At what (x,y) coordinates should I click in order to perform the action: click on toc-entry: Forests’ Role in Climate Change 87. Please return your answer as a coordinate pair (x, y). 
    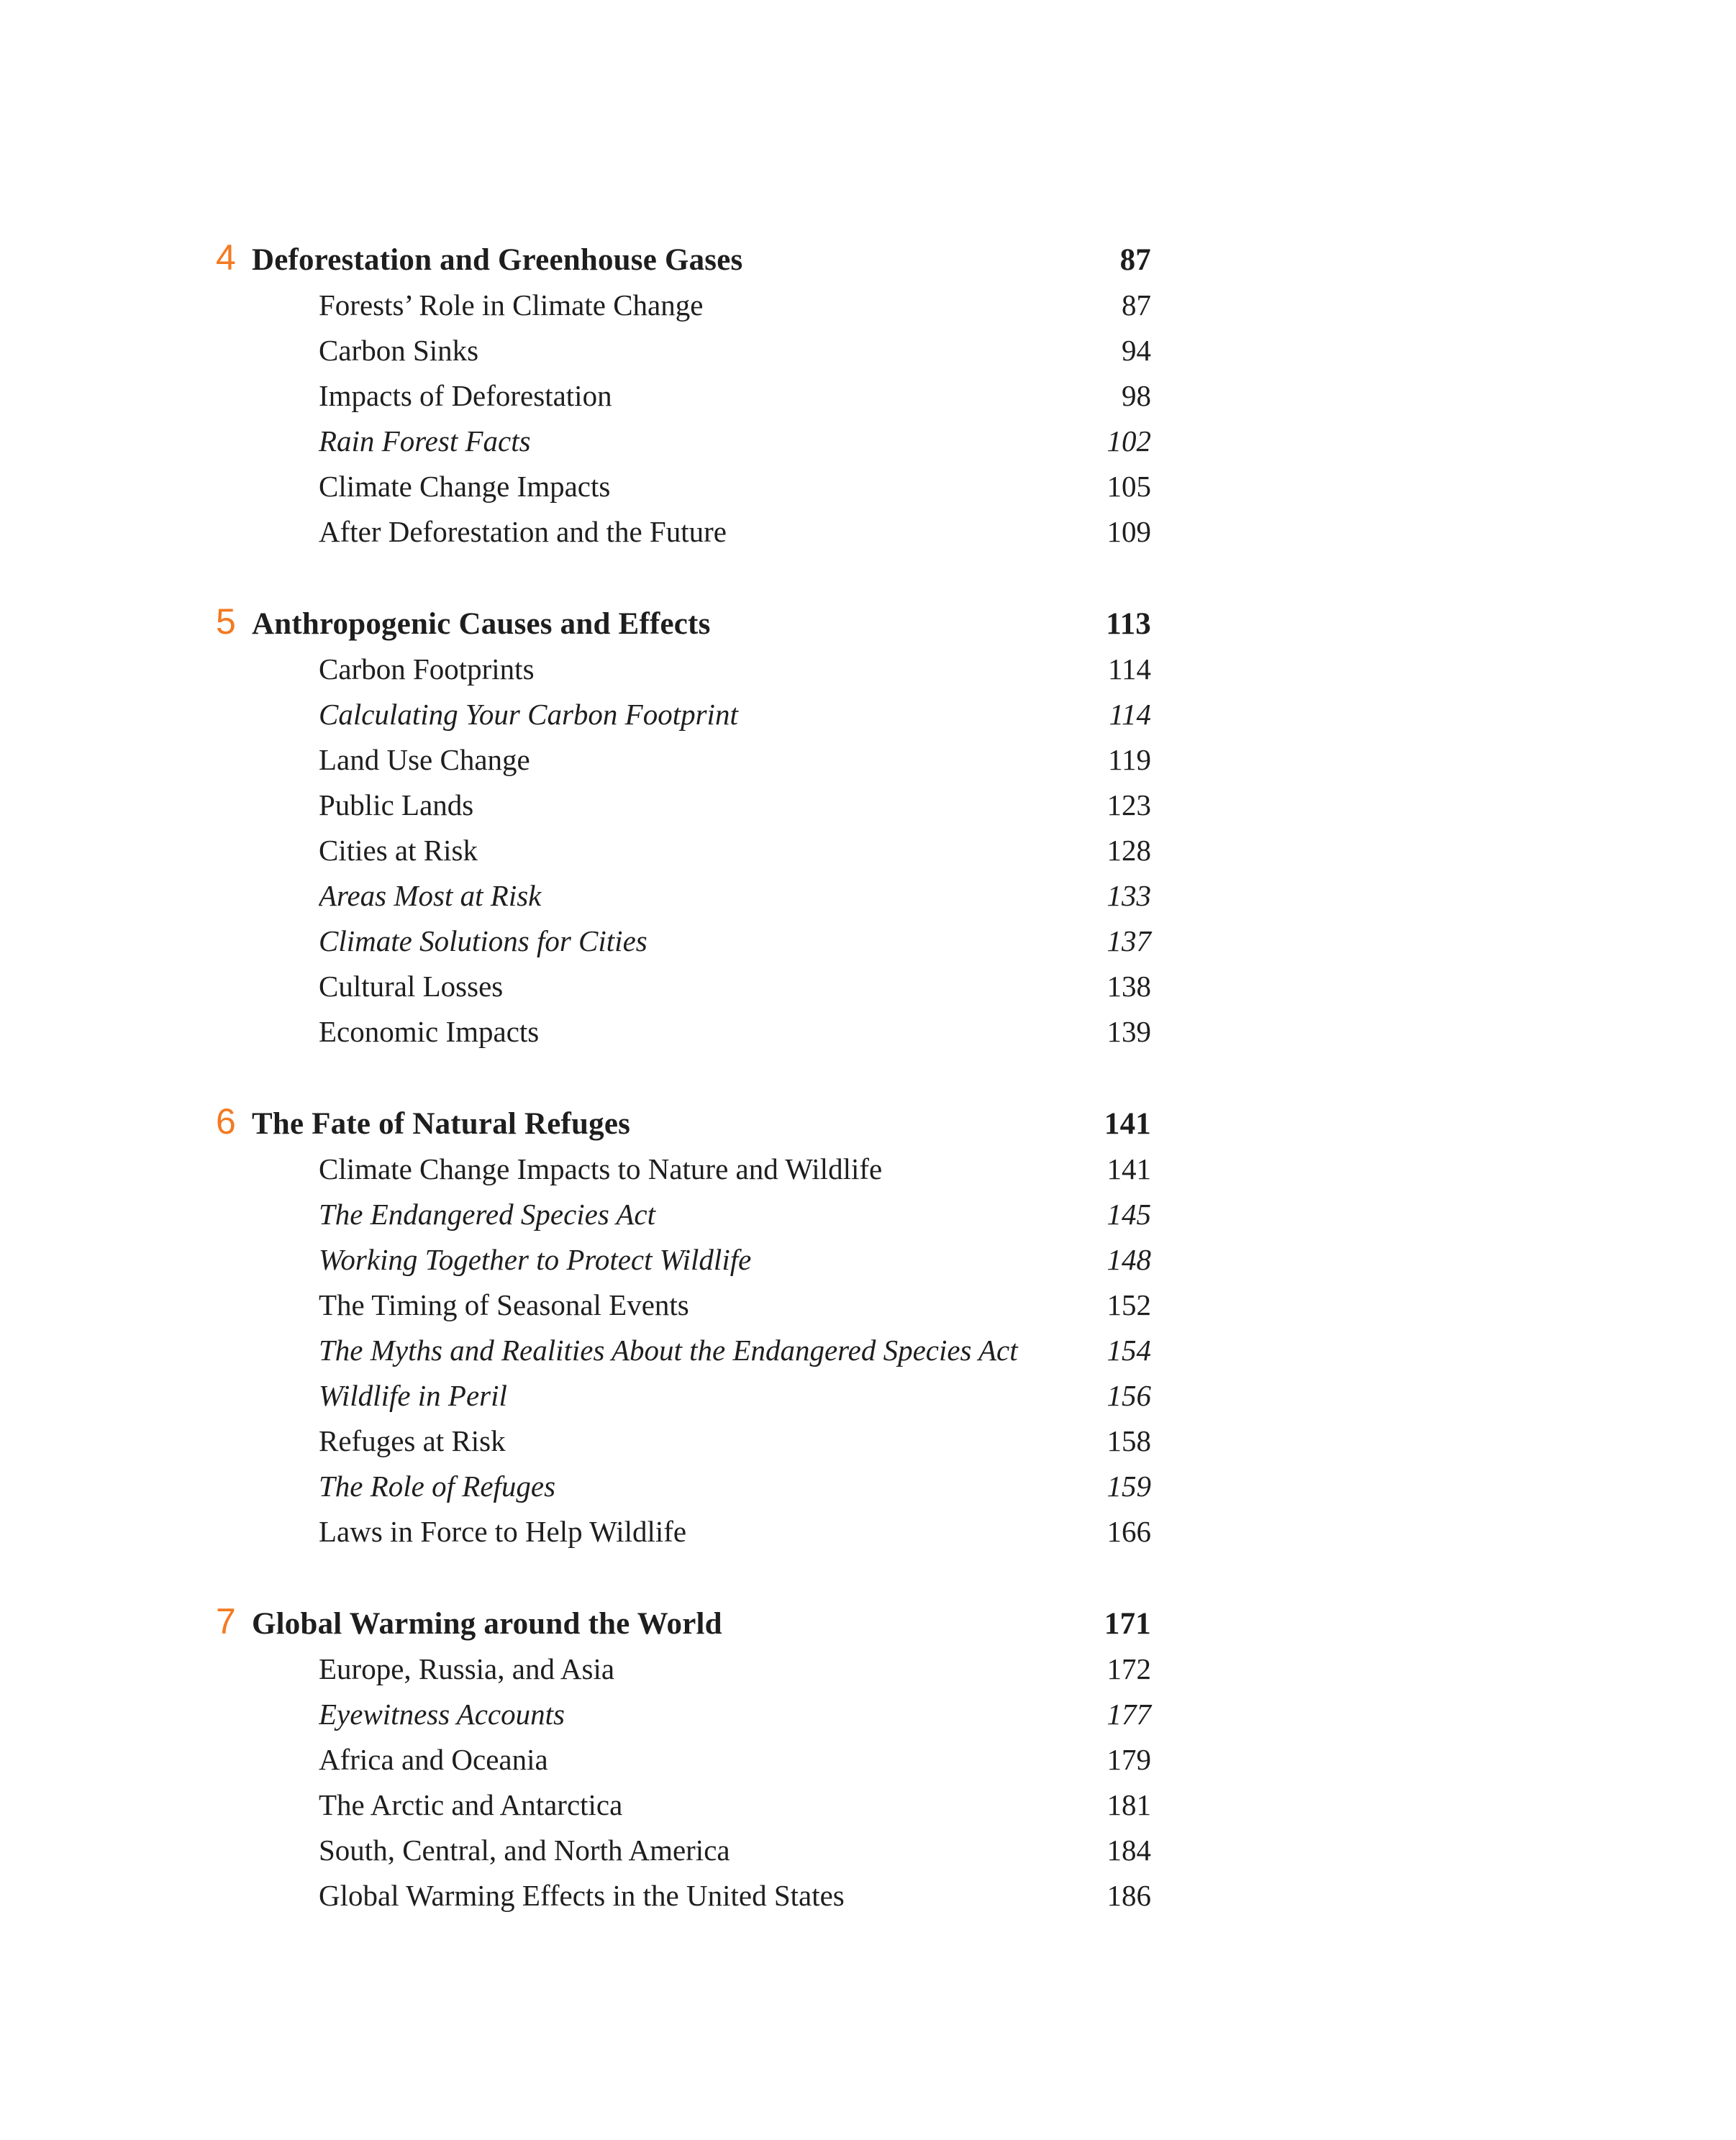
    Looking at the image, I should click on (683, 305).